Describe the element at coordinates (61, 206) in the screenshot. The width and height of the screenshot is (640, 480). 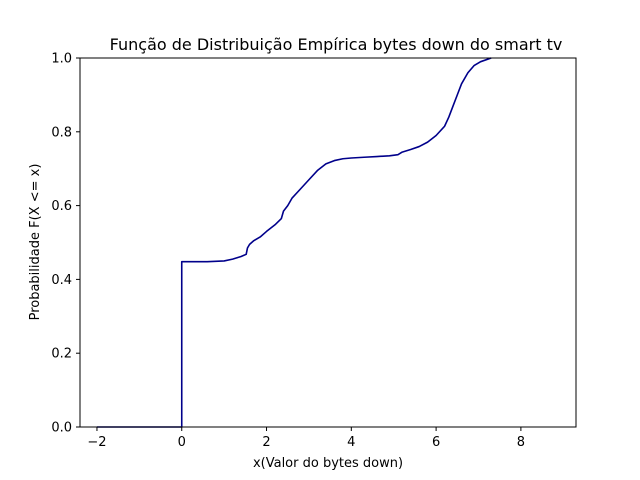
I see `y-tick-label: 0.6` at that location.